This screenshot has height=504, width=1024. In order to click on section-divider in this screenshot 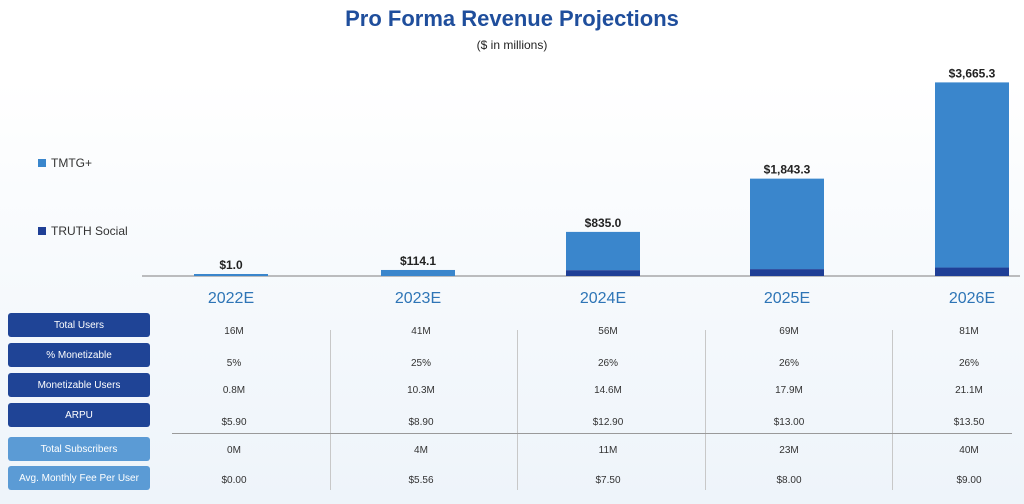, I will do `click(592, 433)`.